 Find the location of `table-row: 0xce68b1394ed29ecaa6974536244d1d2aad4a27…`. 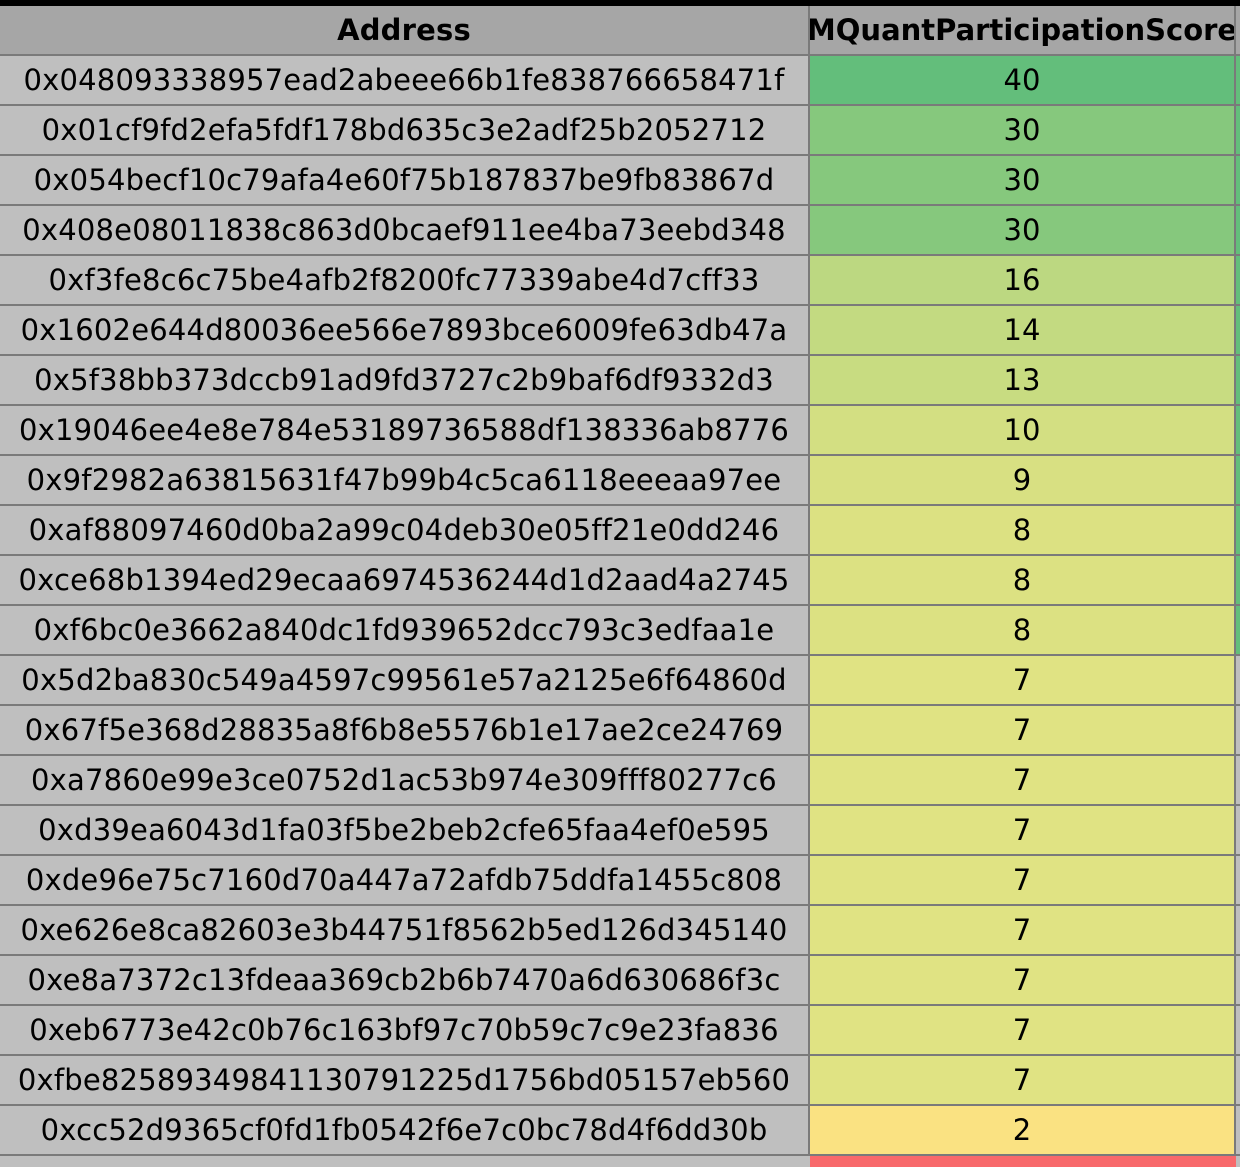

table-row: 0xce68b1394ed29ecaa6974536244d1d2aad4a27… is located at coordinates (620, 581).